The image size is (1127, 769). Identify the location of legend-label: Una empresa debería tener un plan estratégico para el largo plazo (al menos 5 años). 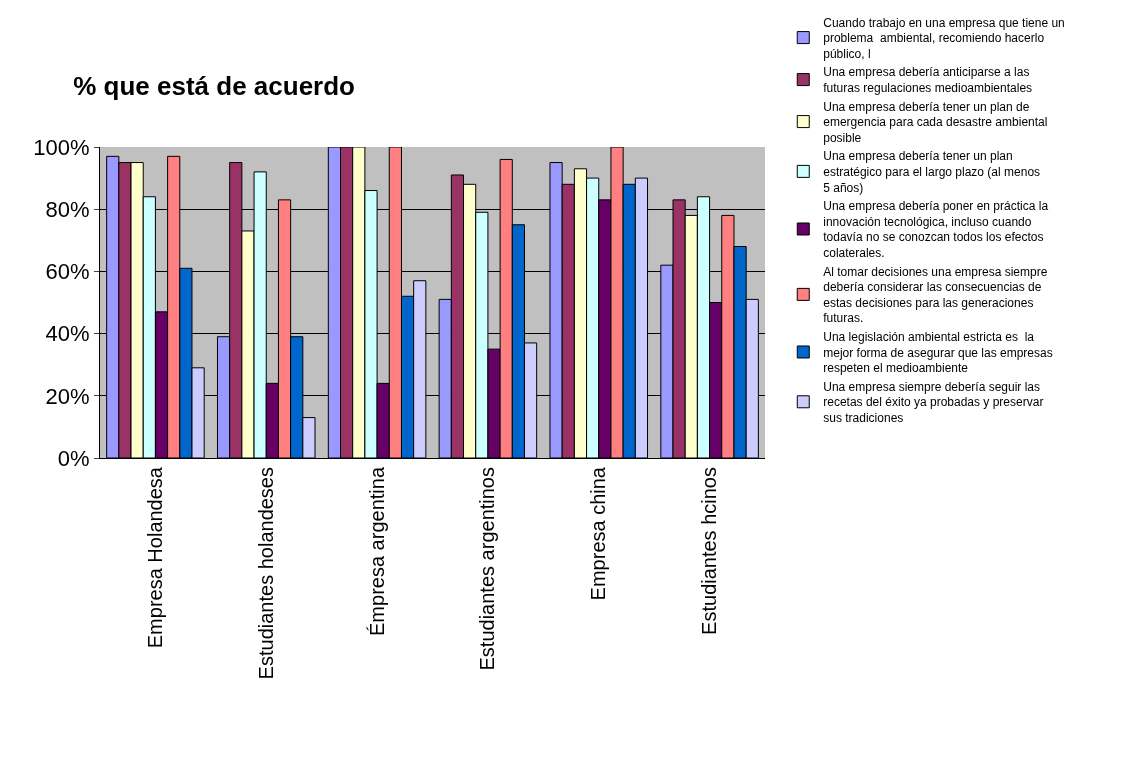
(932, 172).